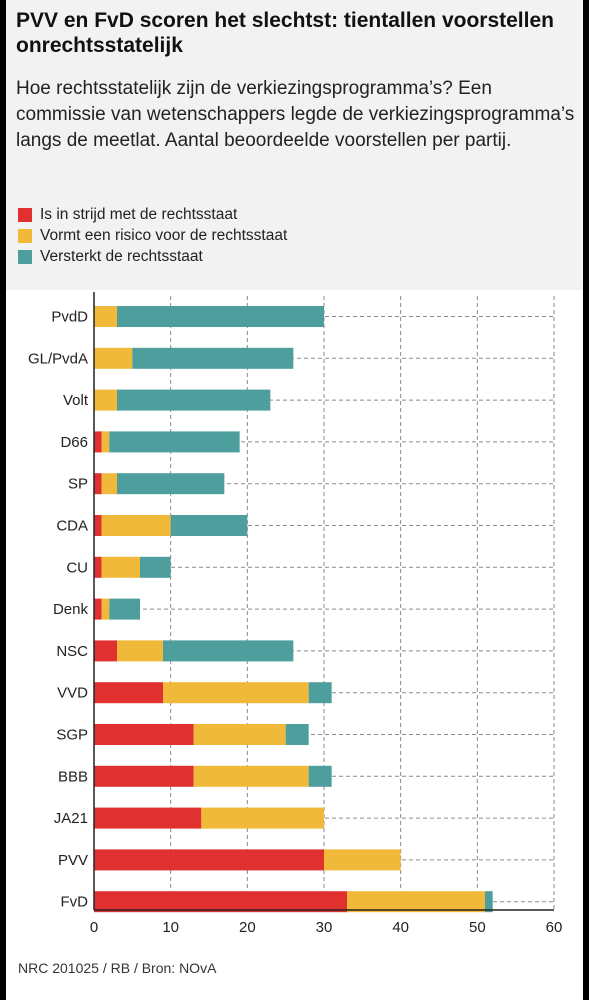 Image resolution: width=589 pixels, height=1000 pixels. Describe the element at coordinates (324, 927) in the screenshot. I see `x-tick-label: 30` at that location.